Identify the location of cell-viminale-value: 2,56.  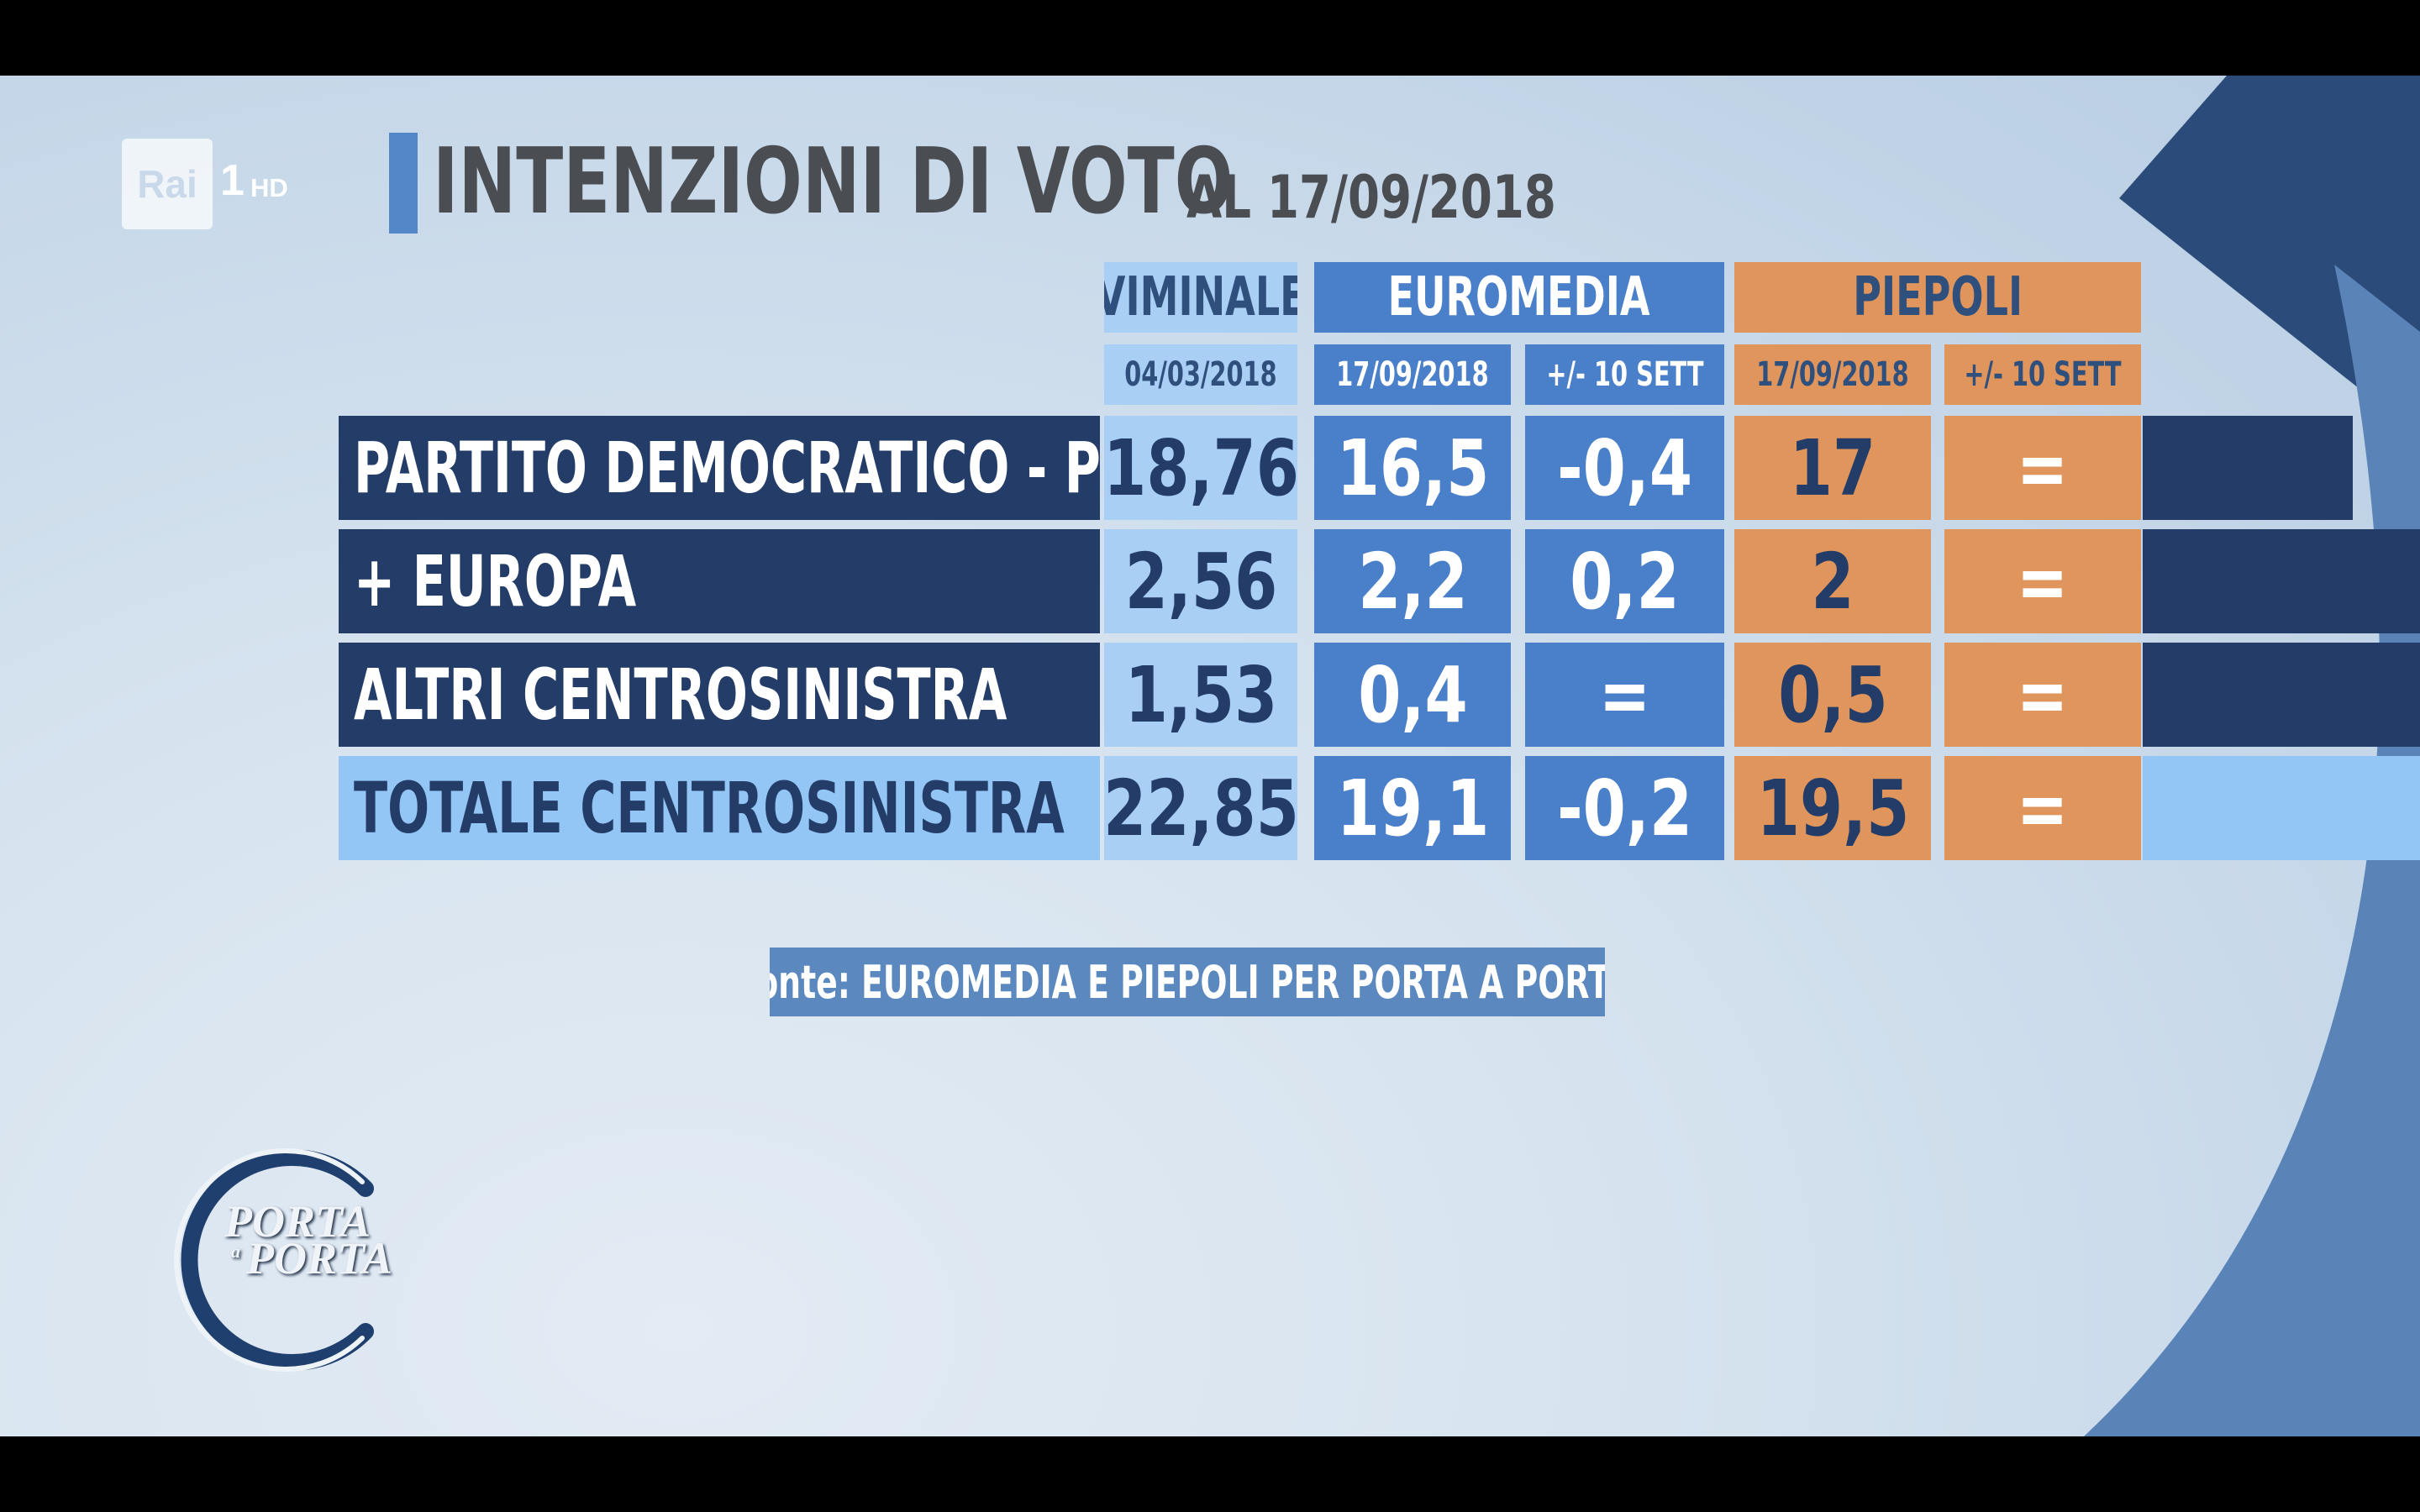
(1200, 581).